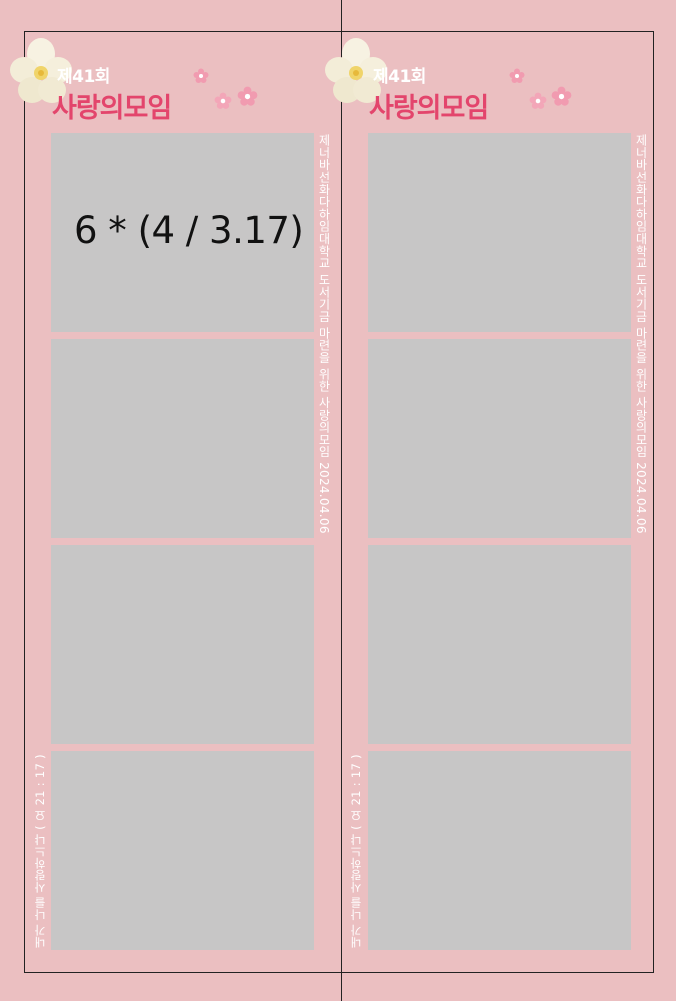 This screenshot has height=1001, width=676. I want to click on fold-line, so click(341, 500).